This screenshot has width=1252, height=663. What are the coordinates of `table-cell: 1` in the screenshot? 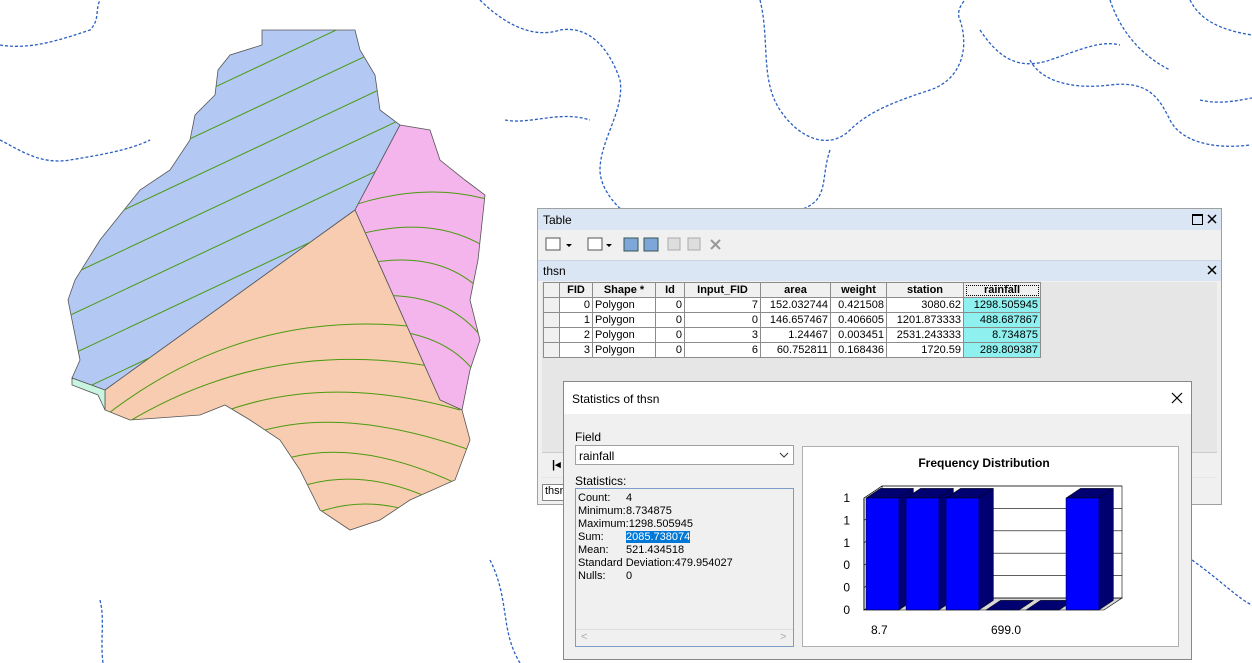 It's located at (576, 320).